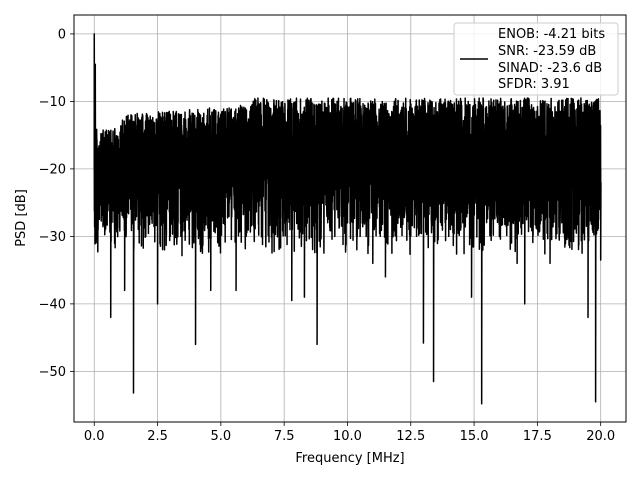 The height and width of the screenshot is (480, 640). What do you see at coordinates (52, 102) in the screenshot?
I see `y-tick-label: −10` at bounding box center [52, 102].